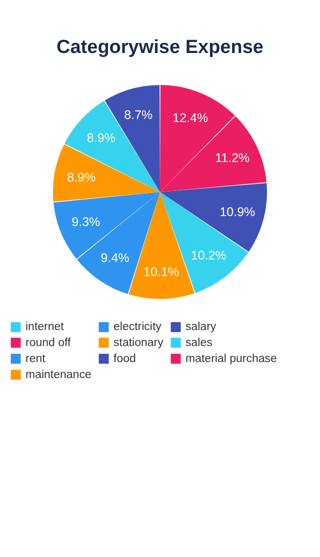  Describe the element at coordinates (238, 212) in the screenshot. I see `data-label: 10.9%` at that location.